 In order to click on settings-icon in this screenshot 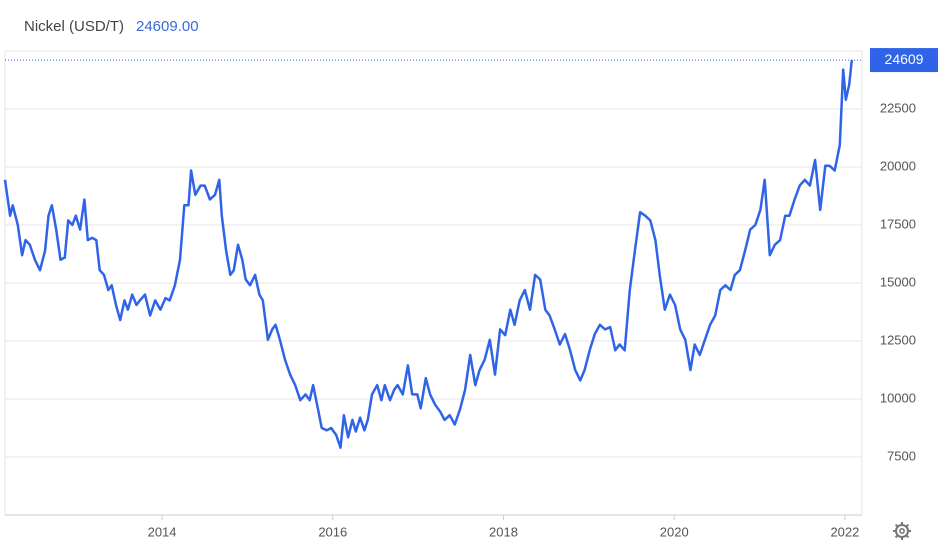, I will do `click(902, 531)`.